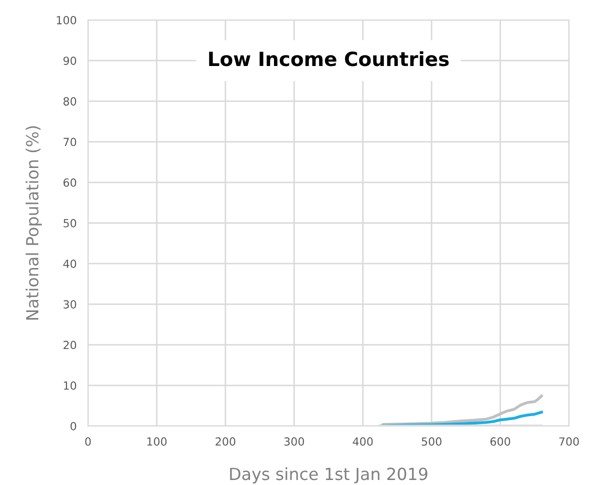  What do you see at coordinates (69, 264) in the screenshot?
I see `y-tick-label: 40` at bounding box center [69, 264].